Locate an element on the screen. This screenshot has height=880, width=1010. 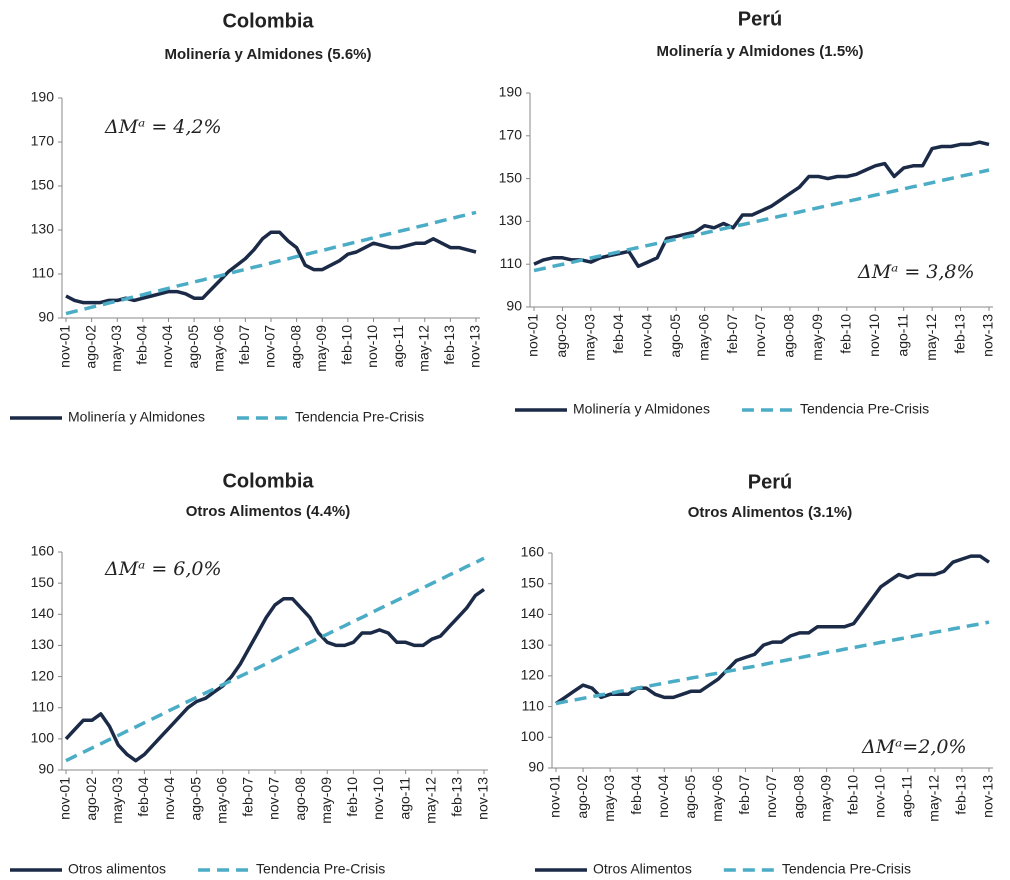
y-tick-label: 120 is located at coordinates (43, 675).